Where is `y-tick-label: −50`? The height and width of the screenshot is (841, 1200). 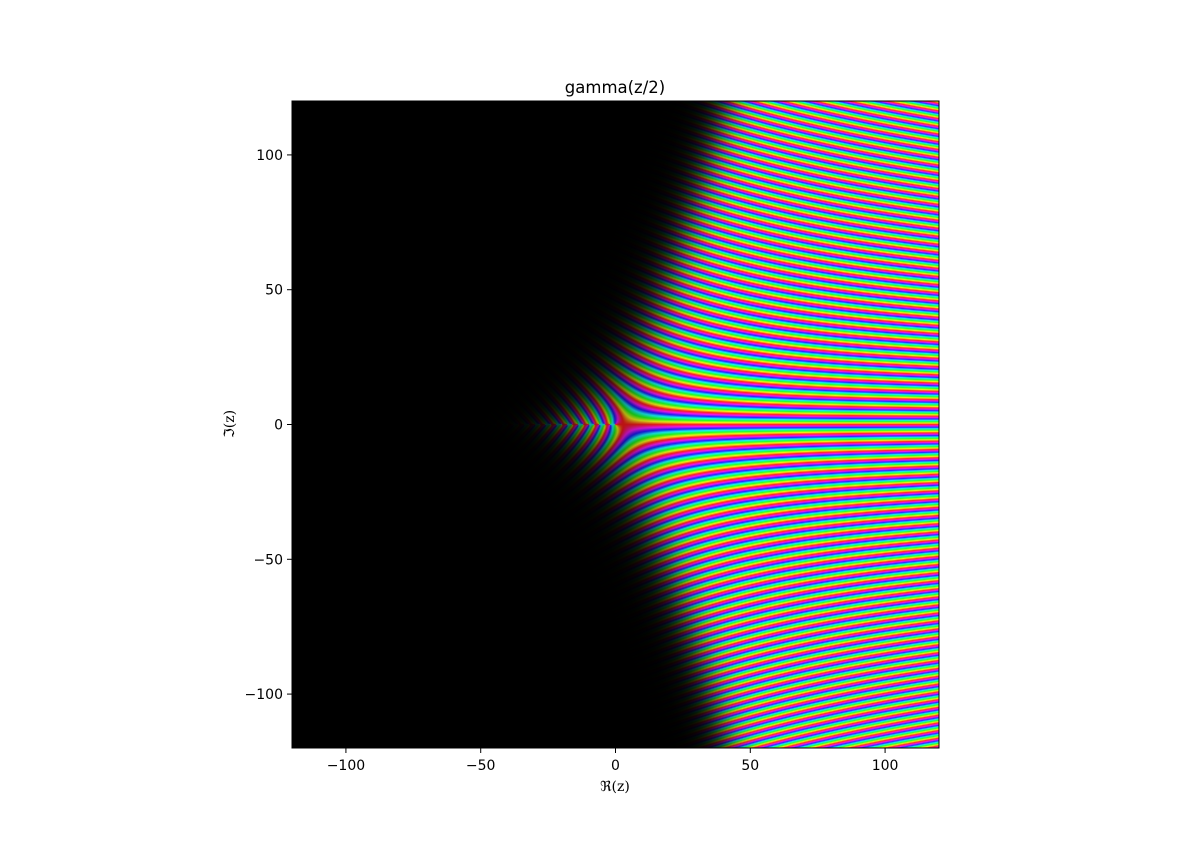 y-tick-label: −50 is located at coordinates (268, 560).